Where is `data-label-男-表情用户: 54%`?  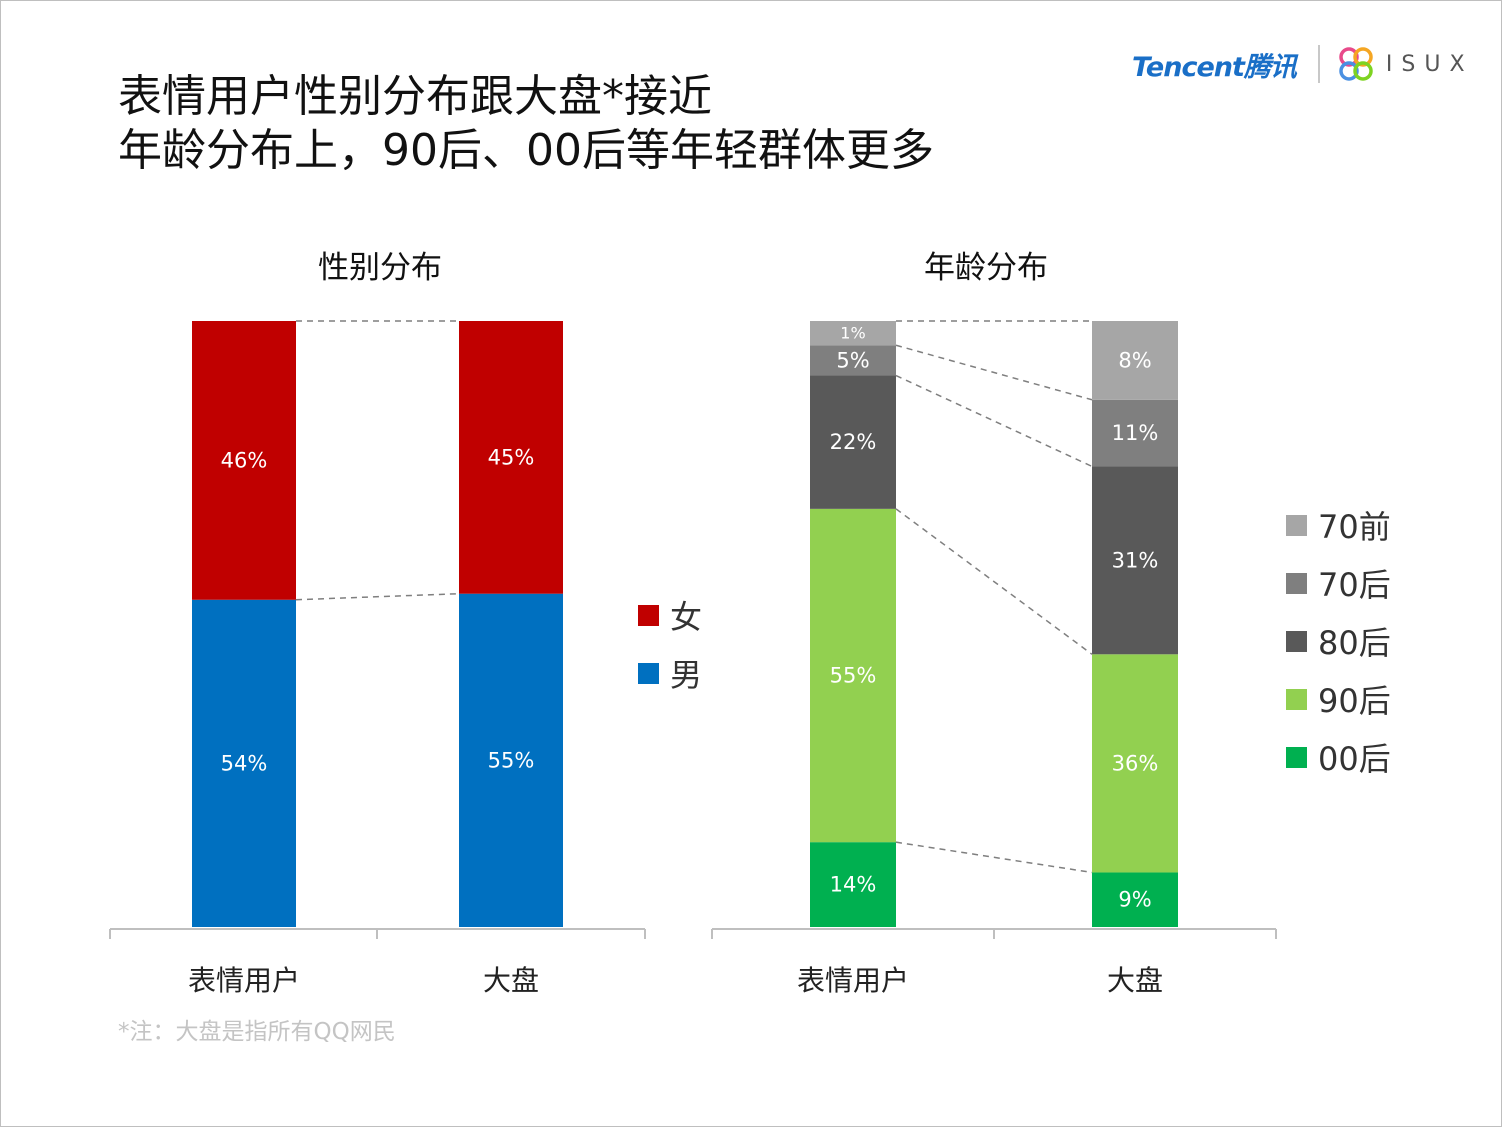 data-label-男-表情用户: 54% is located at coordinates (244, 763).